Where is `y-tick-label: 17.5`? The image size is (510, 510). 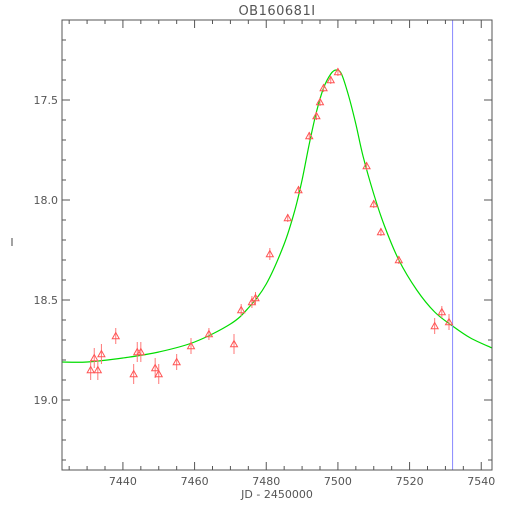
y-tick-label: 17.5 is located at coordinates (46, 100).